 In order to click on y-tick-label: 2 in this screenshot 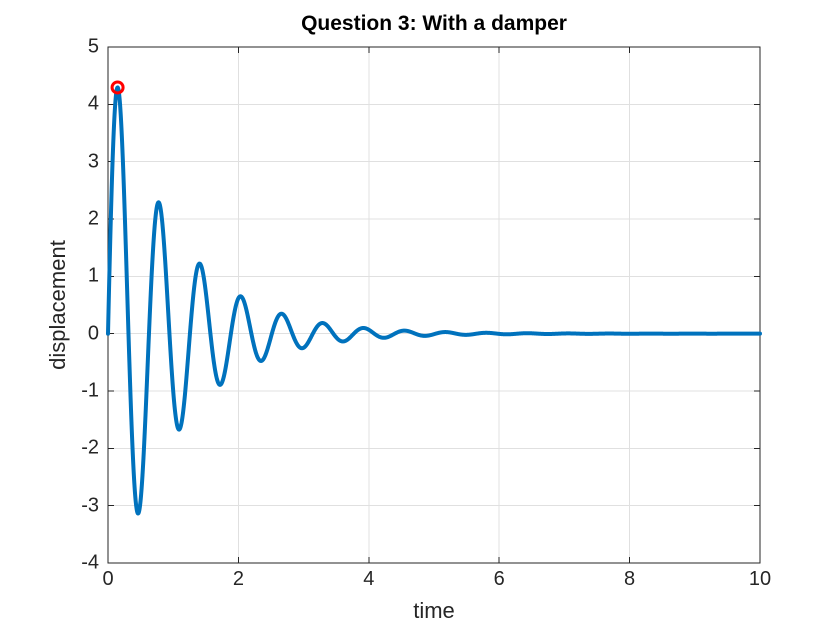, I will do `click(93, 218)`.